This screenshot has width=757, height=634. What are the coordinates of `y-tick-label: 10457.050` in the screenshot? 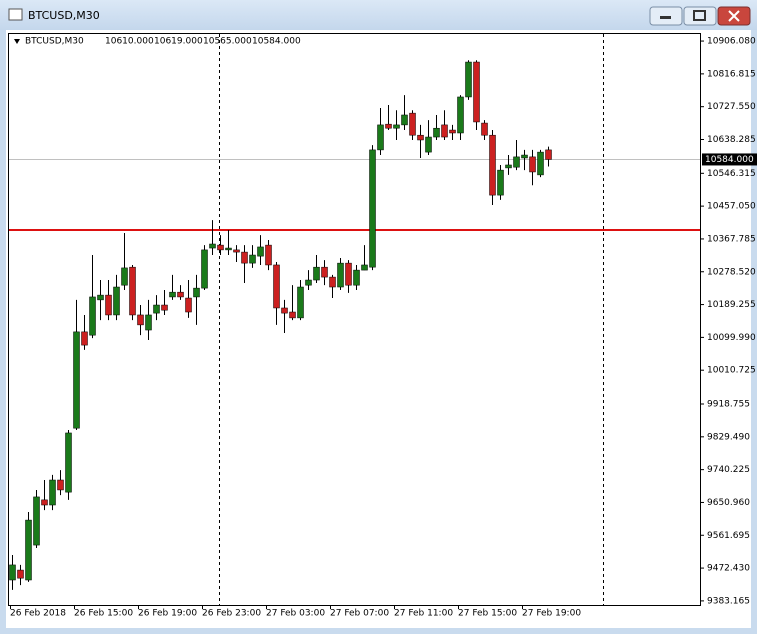 It's located at (731, 207).